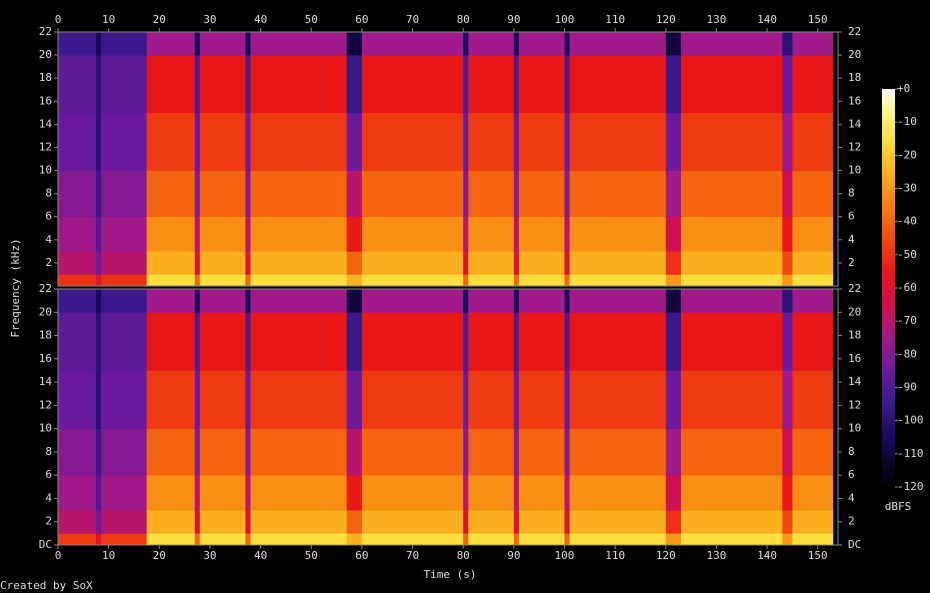 Image resolution: width=930 pixels, height=593 pixels. Describe the element at coordinates (45, 170) in the screenshot. I see `y-tick-label: 10` at that location.